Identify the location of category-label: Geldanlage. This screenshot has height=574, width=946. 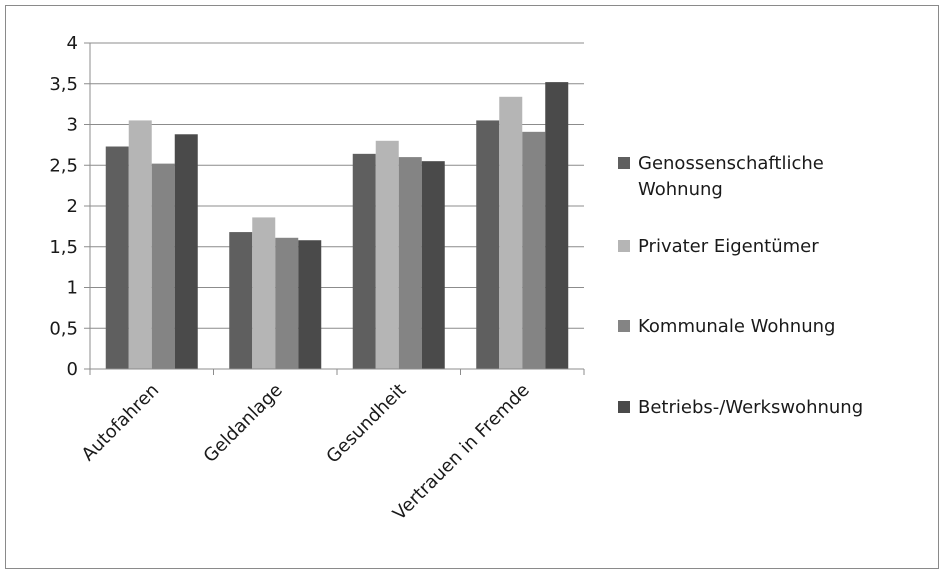
(243, 423).